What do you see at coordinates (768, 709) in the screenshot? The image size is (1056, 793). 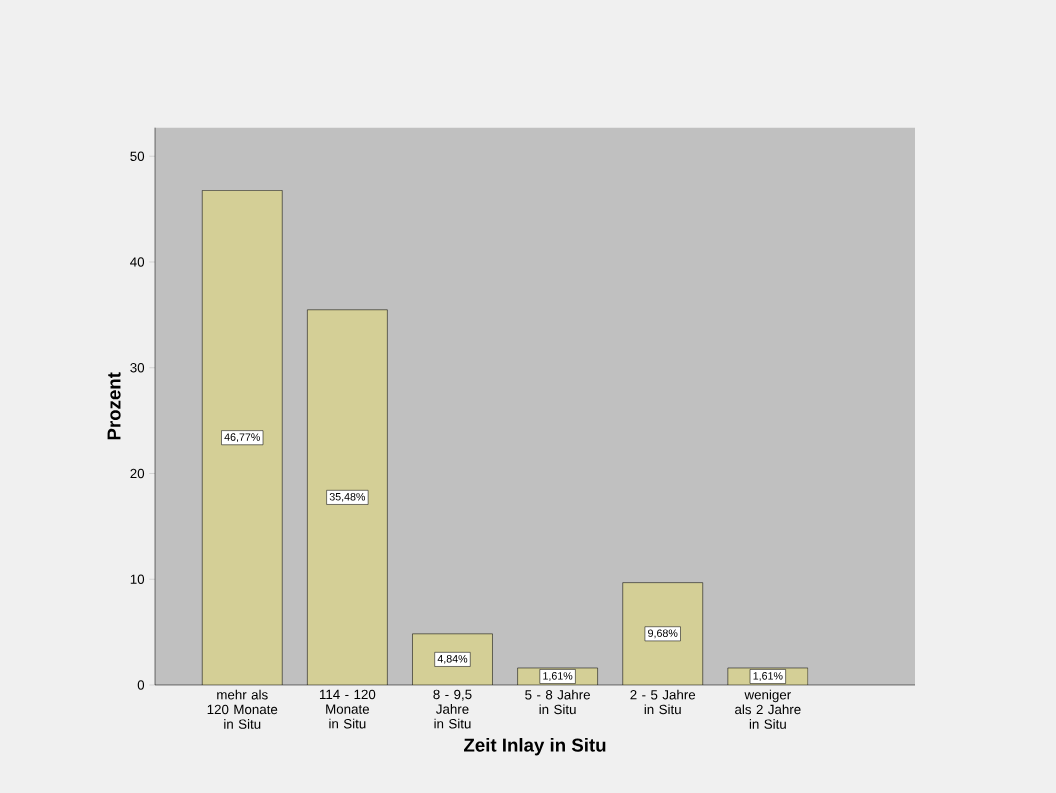 I see `x-tick-label: weniger als 2 Jahre in Situ` at bounding box center [768, 709].